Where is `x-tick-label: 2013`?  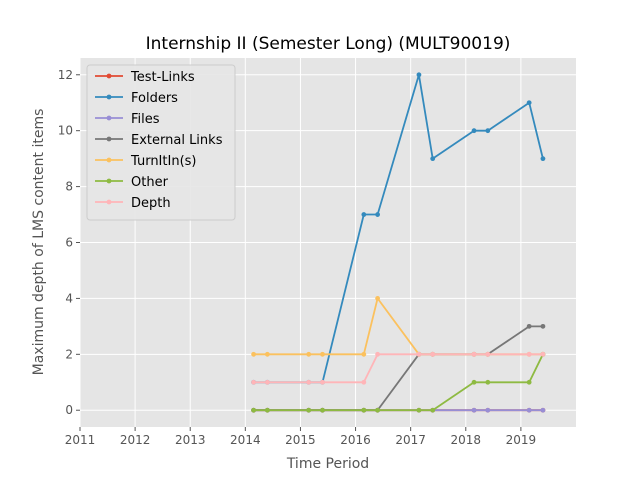
x-tick-label: 2013 is located at coordinates (190, 440).